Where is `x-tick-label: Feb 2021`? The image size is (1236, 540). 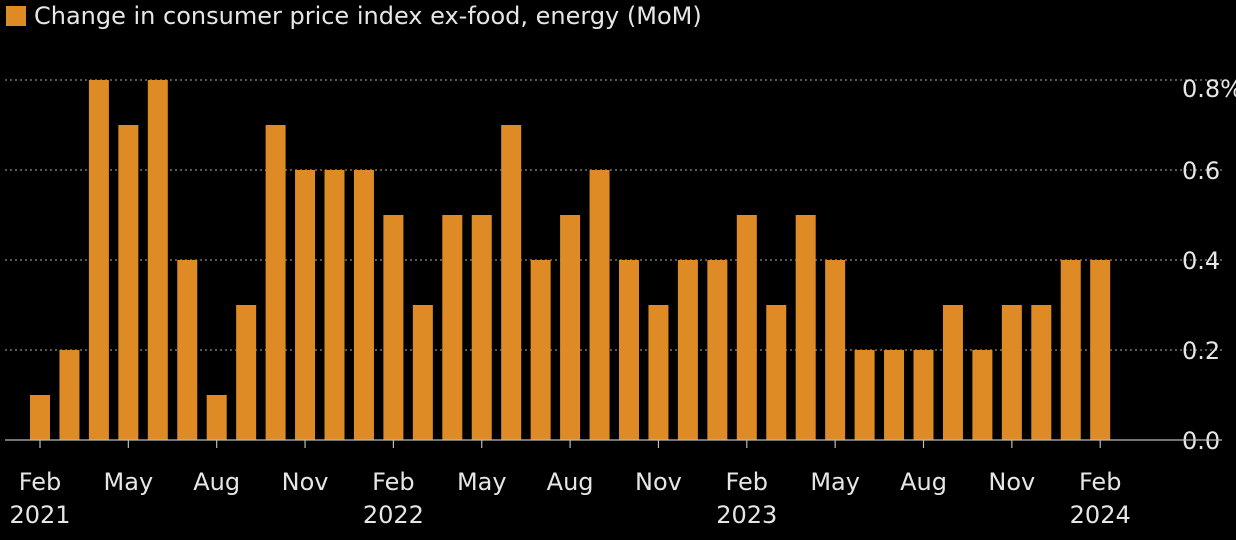 x-tick-label: Feb 2021 is located at coordinates (39, 498).